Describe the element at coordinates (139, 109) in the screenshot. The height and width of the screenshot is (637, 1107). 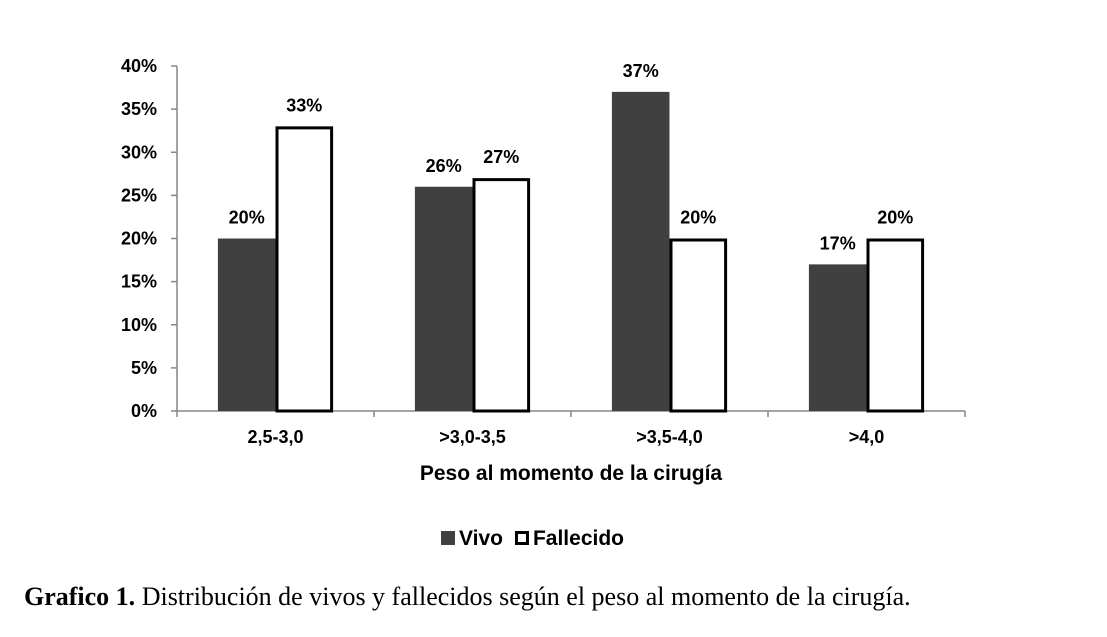
I see `y-tick-label: 35%` at that location.